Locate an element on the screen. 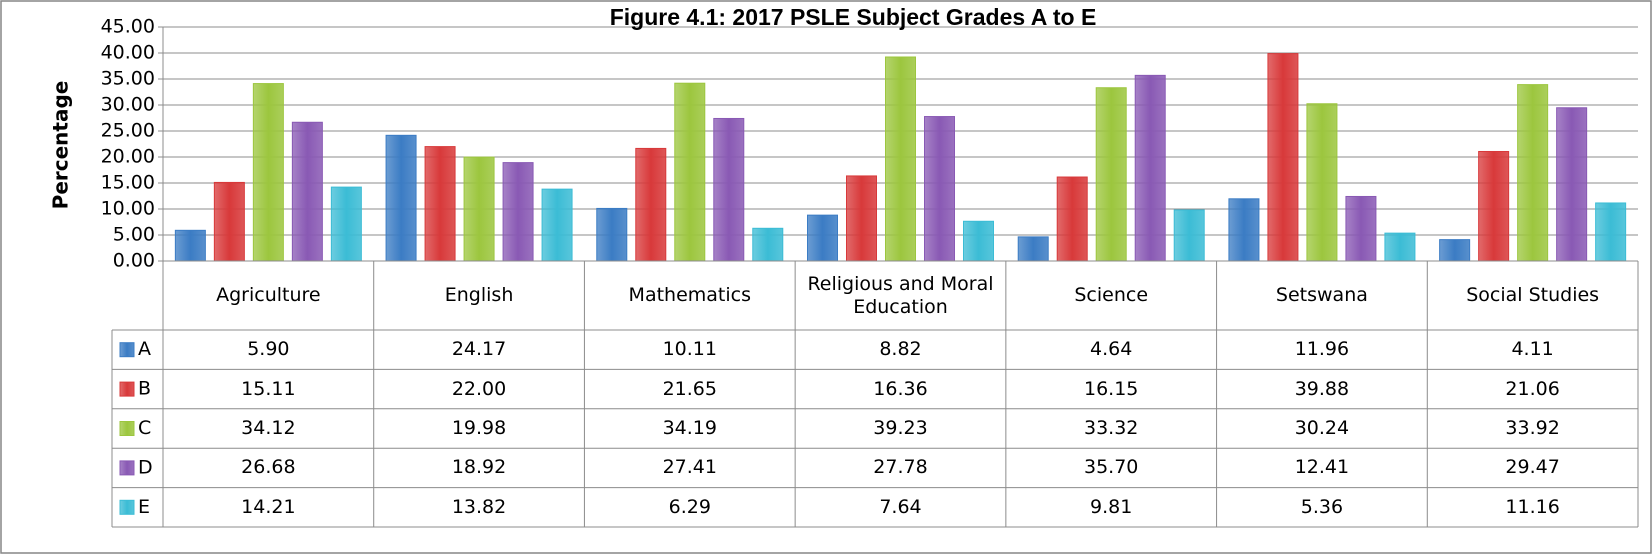 The width and height of the screenshot is (1652, 554). table-value: 34.12 is located at coordinates (268, 428).